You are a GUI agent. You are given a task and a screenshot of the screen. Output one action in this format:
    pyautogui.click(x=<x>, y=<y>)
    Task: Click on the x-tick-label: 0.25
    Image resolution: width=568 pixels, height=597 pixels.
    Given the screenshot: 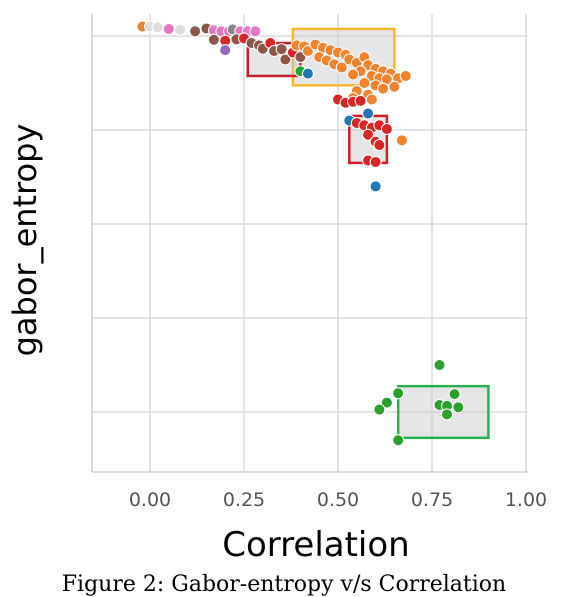 What is the action you would take?
    pyautogui.click(x=244, y=500)
    